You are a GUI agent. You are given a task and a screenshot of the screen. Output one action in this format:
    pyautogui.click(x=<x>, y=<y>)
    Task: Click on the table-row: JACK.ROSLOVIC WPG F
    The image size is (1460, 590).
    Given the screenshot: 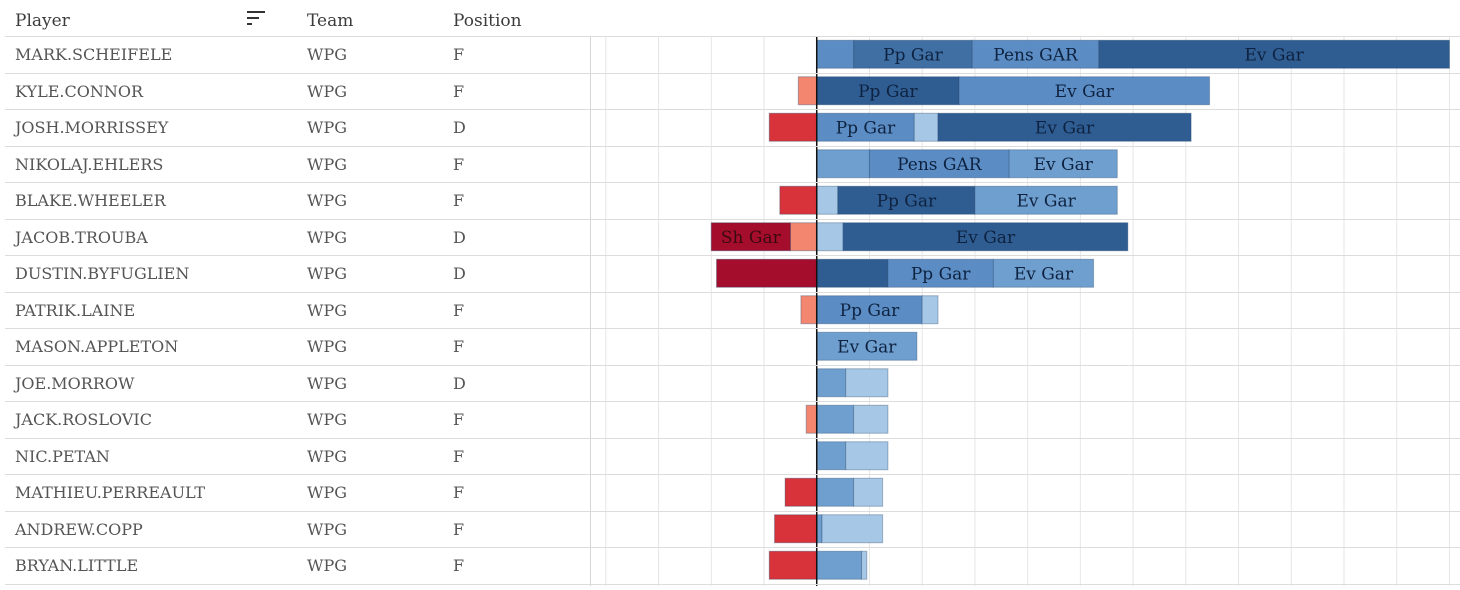 What is the action you would take?
    pyautogui.click(x=730, y=419)
    